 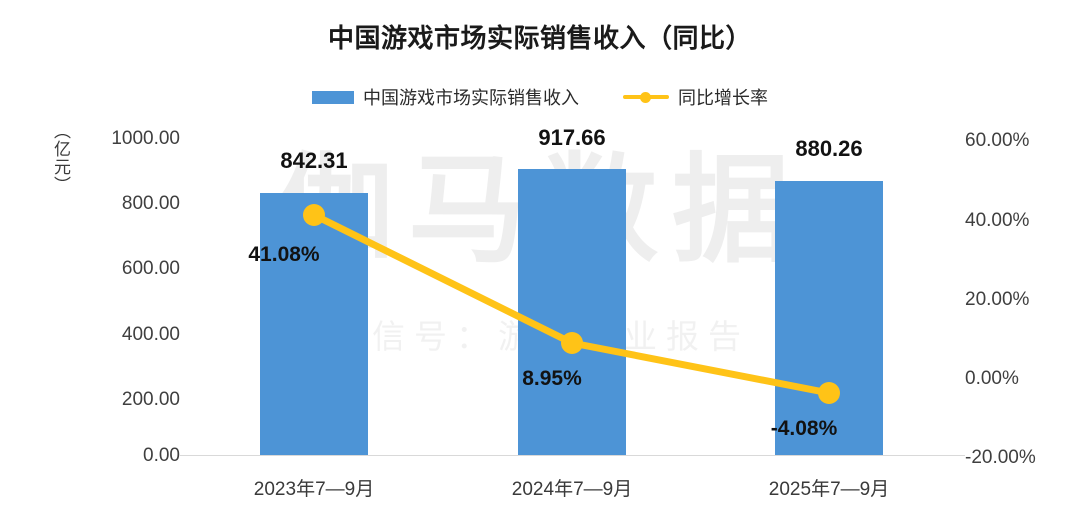 I want to click on y-tick-right-4: 60.00%, so click(x=997, y=140).